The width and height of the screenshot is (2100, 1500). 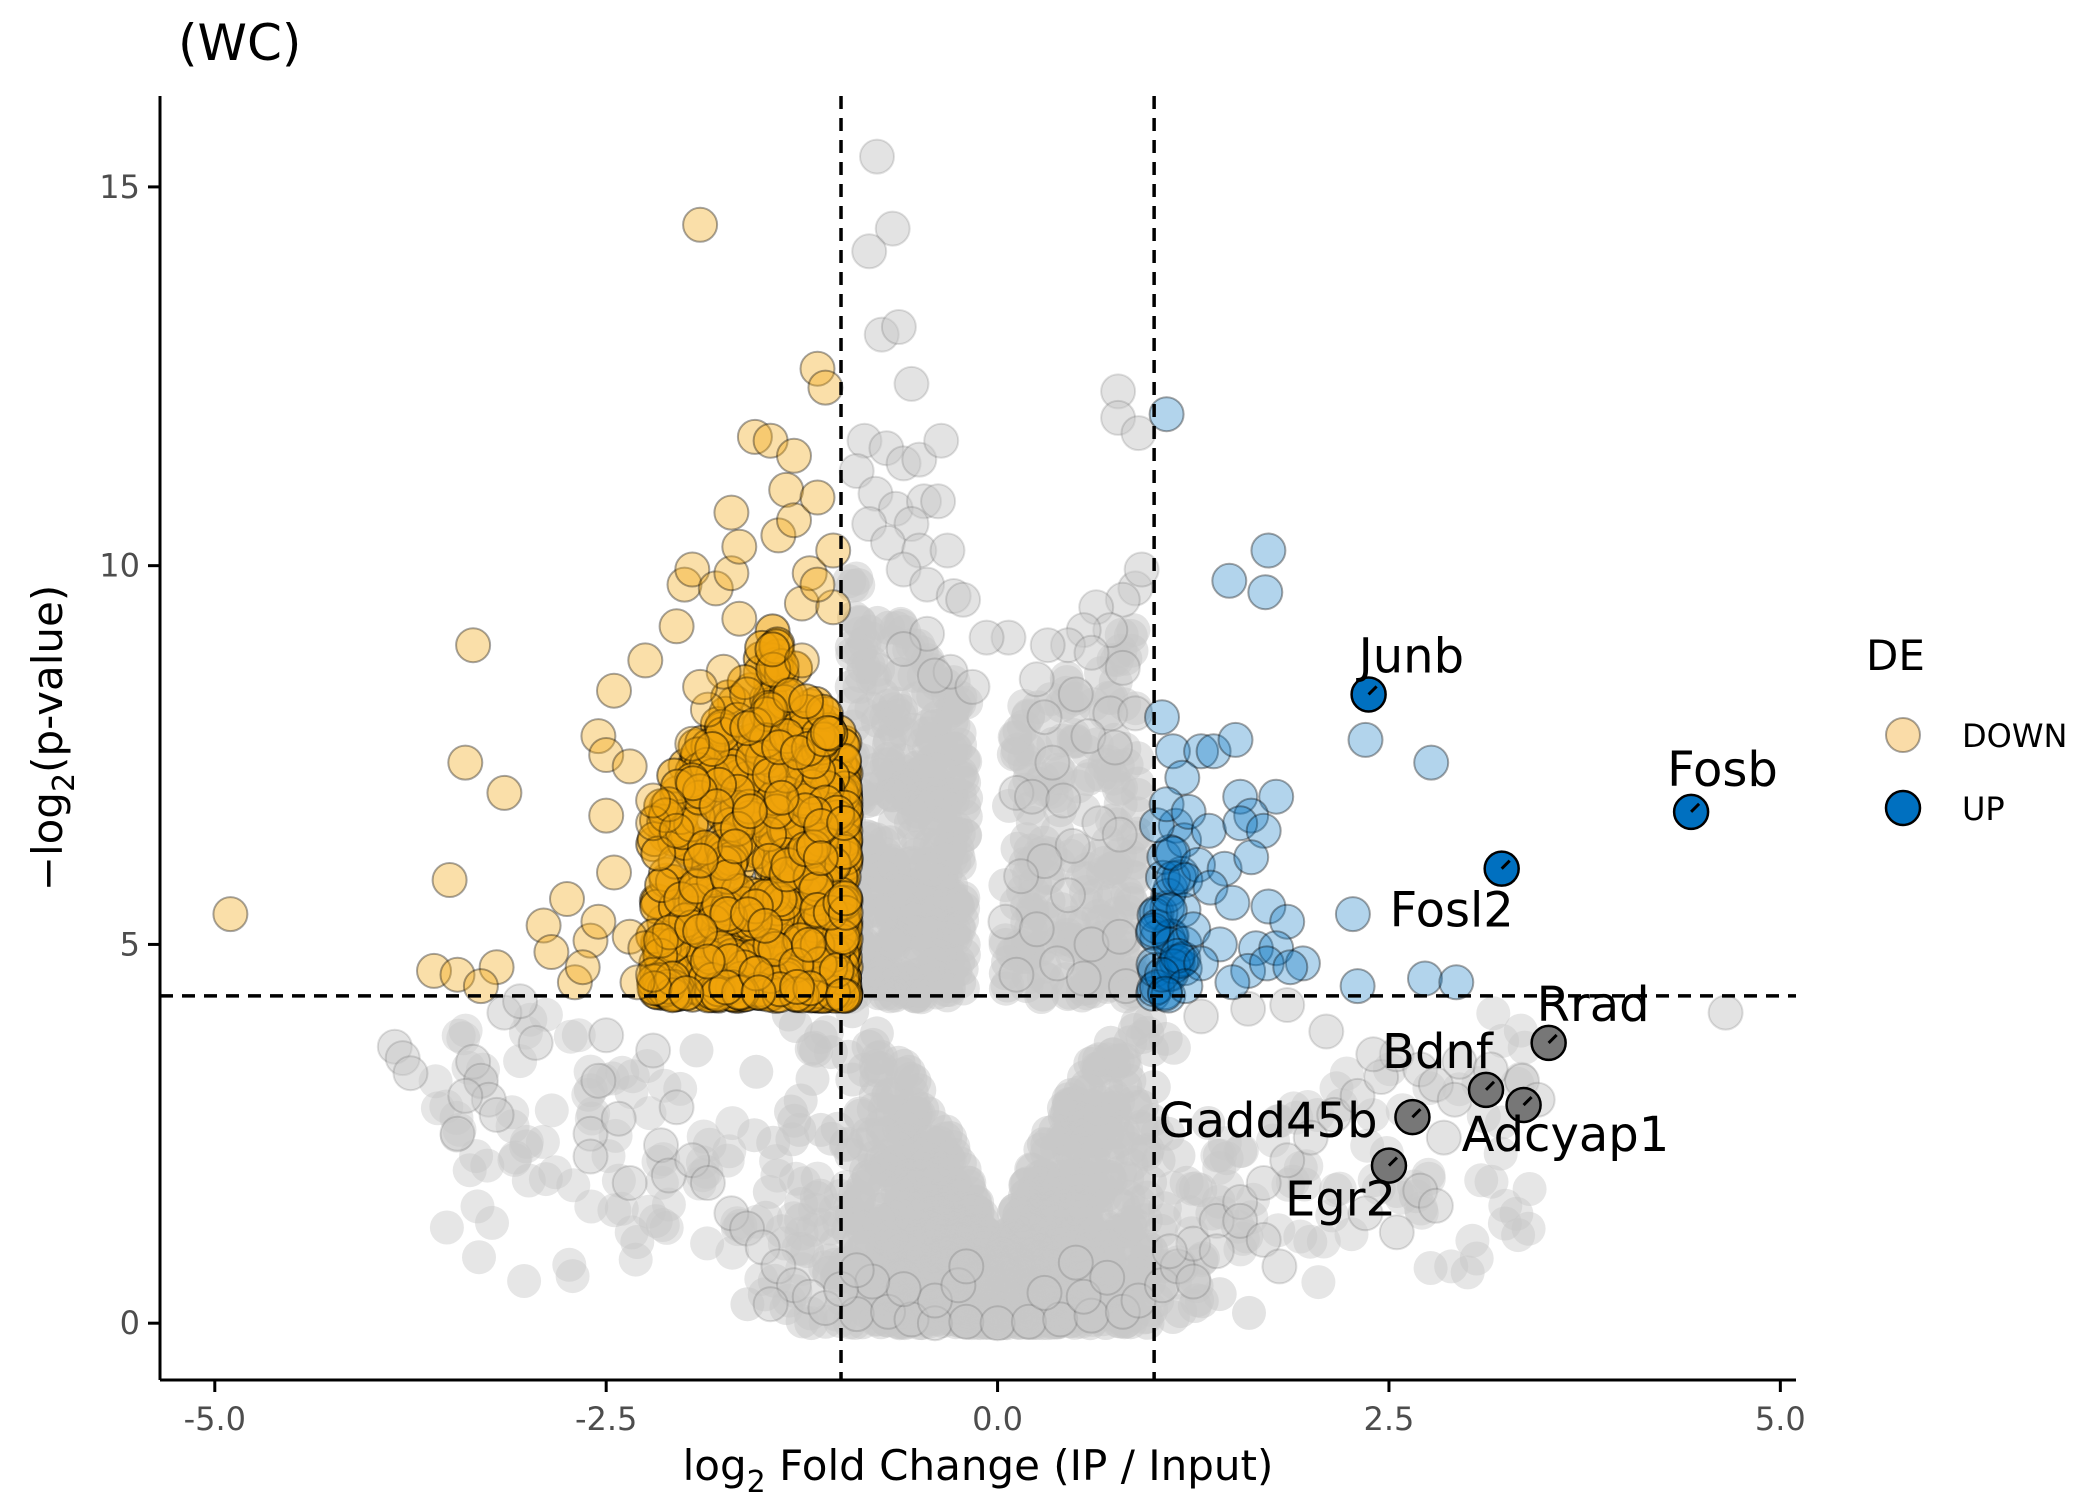 I want to click on x-ticks: -5.0 -2.5 0.0 2.5 5.0, so click(x=995, y=1409).